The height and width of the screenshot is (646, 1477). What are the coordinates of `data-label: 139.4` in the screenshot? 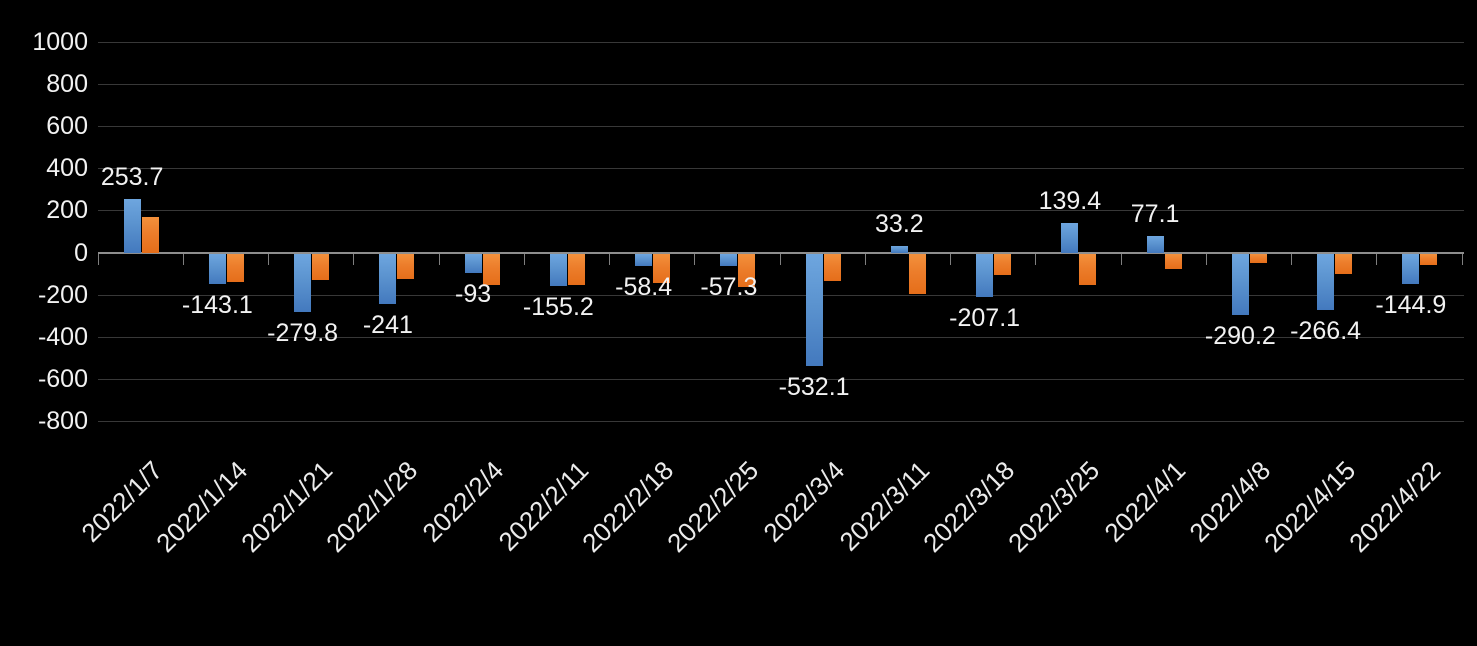 It's located at (1070, 201).